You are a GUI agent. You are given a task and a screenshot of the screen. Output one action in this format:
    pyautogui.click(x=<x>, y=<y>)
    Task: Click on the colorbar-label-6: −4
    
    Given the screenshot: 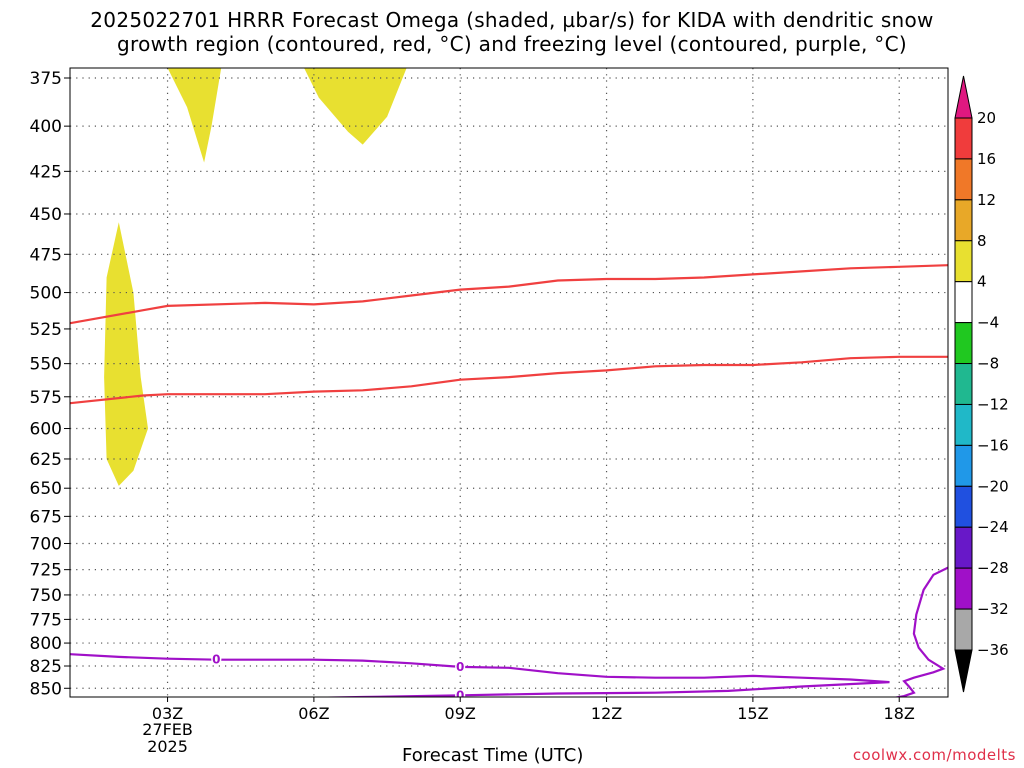 What is the action you would take?
    pyautogui.click(x=988, y=323)
    